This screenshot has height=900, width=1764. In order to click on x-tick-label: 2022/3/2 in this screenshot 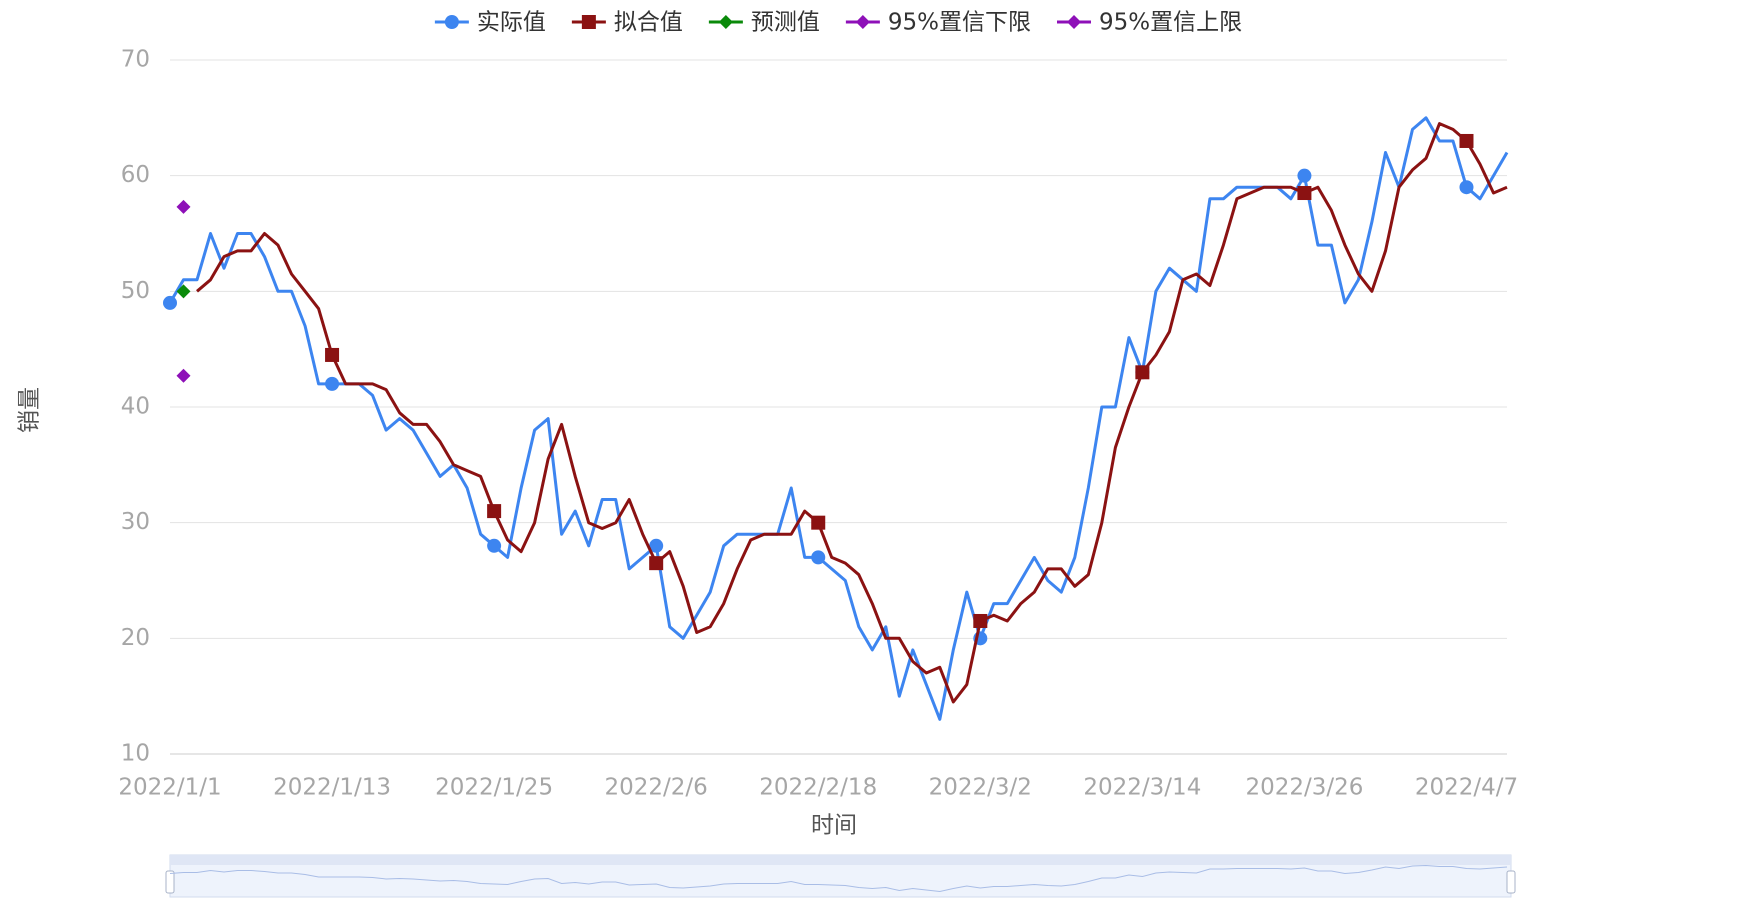, I will do `click(980, 788)`.